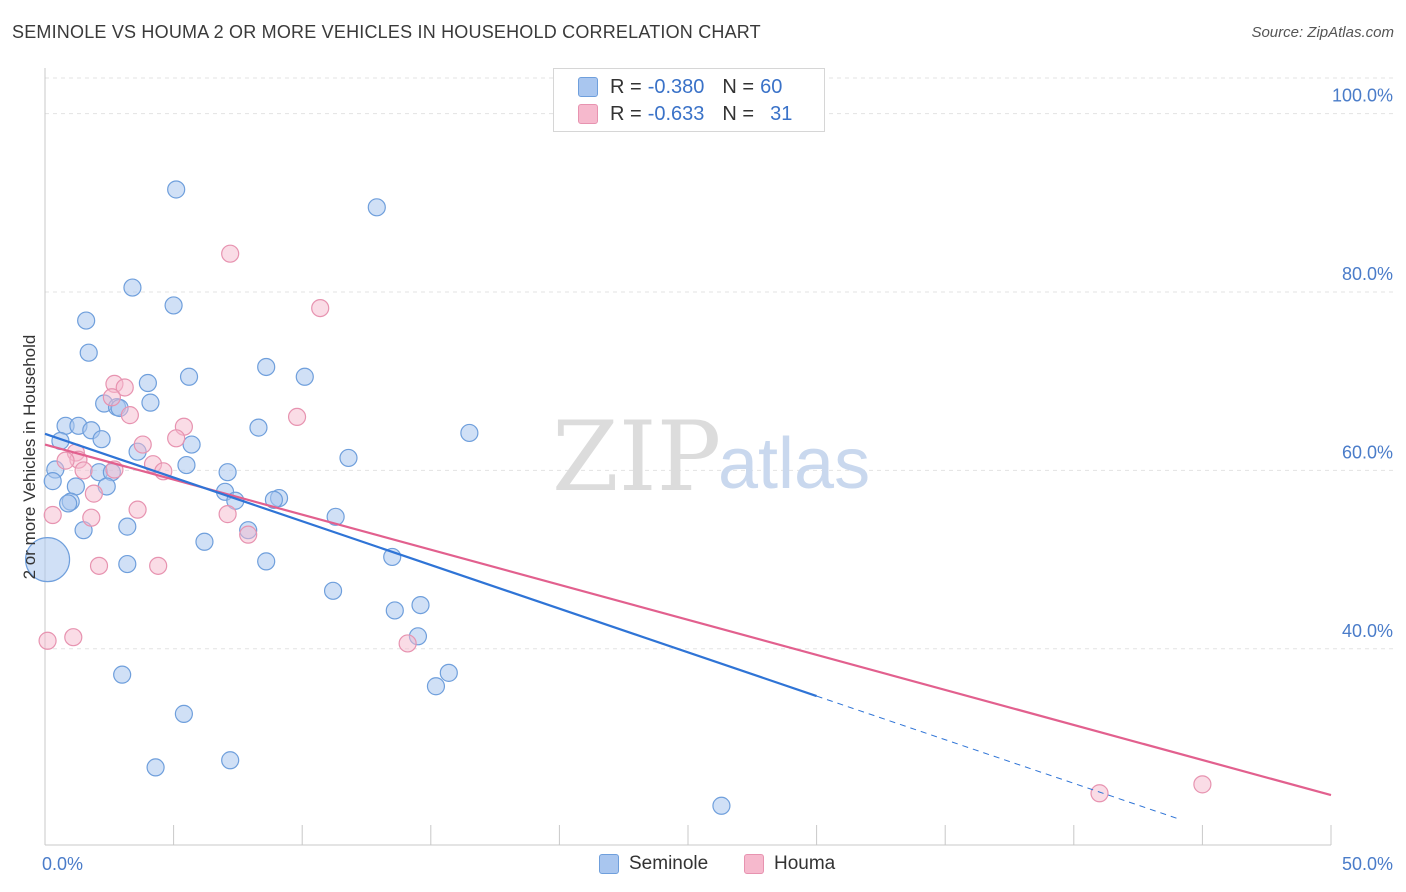  I want to click on y-tick-label: 60.0%, so click(1367, 452).